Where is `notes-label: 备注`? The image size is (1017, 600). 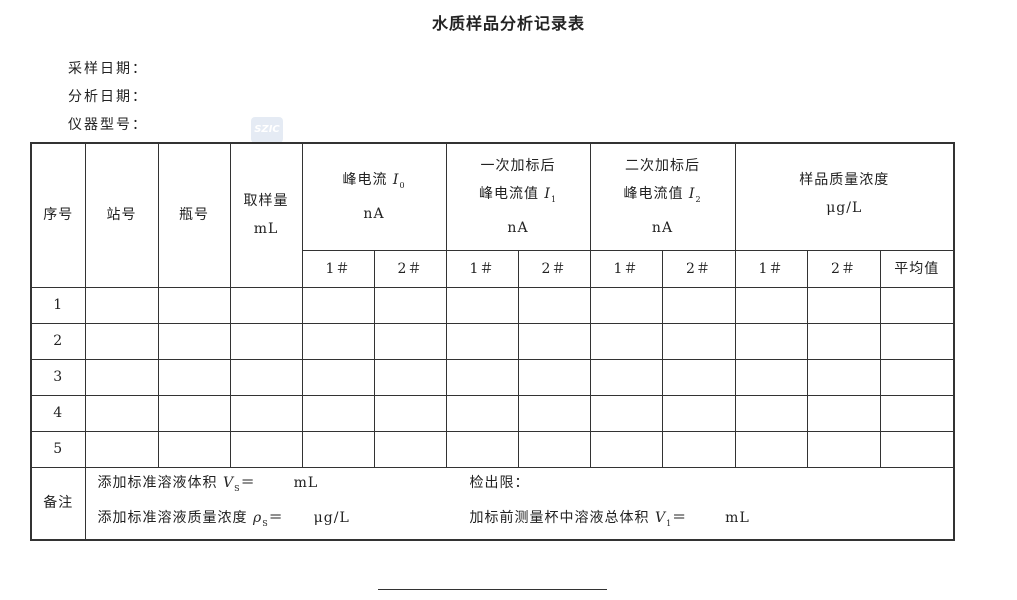
notes-label: 备注 is located at coordinates (58, 503).